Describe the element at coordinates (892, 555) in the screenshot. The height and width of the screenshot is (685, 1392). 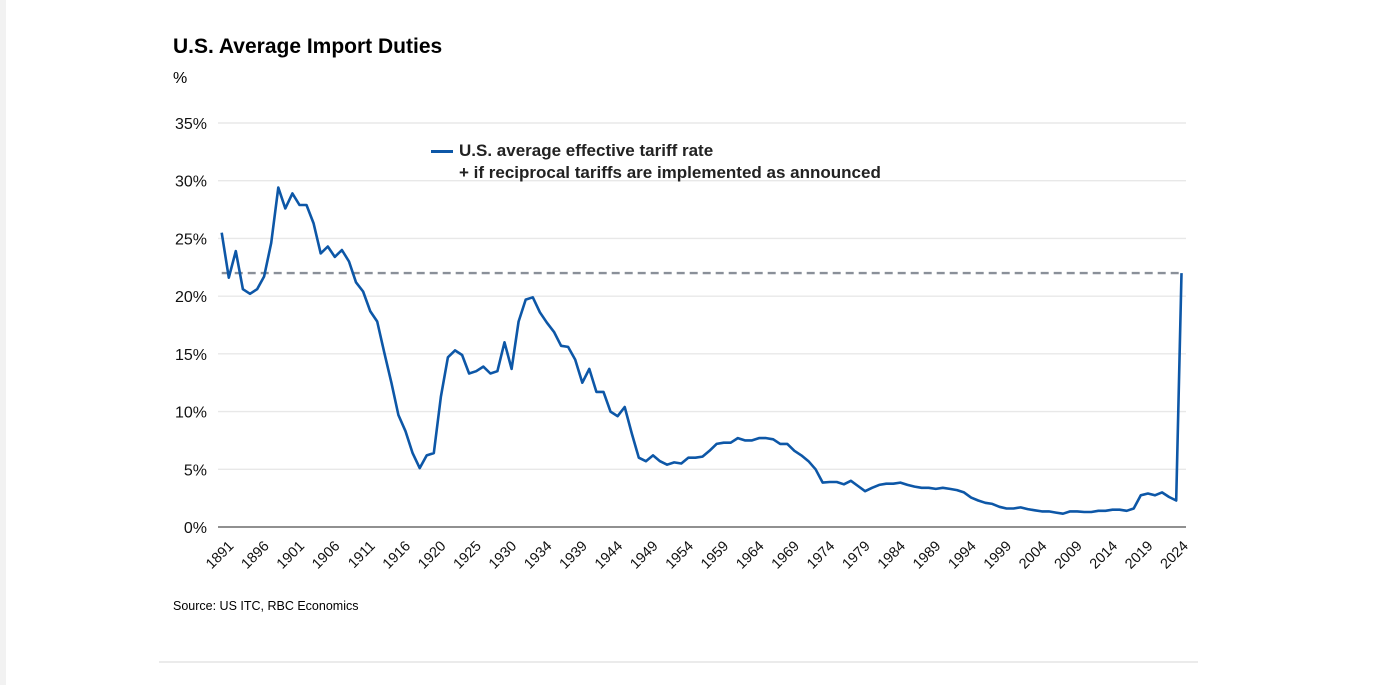
I see `x-tick-label: 1984` at that location.